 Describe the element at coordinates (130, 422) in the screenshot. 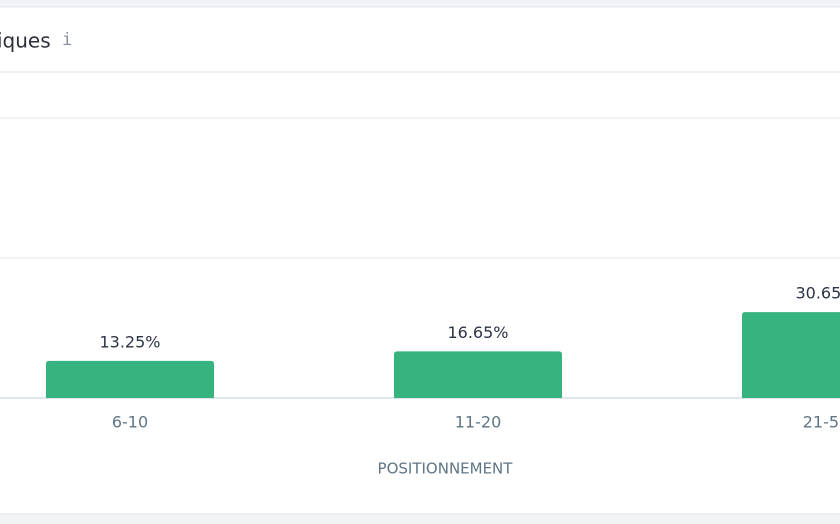

I see `x-tick-label: 6-10` at that location.